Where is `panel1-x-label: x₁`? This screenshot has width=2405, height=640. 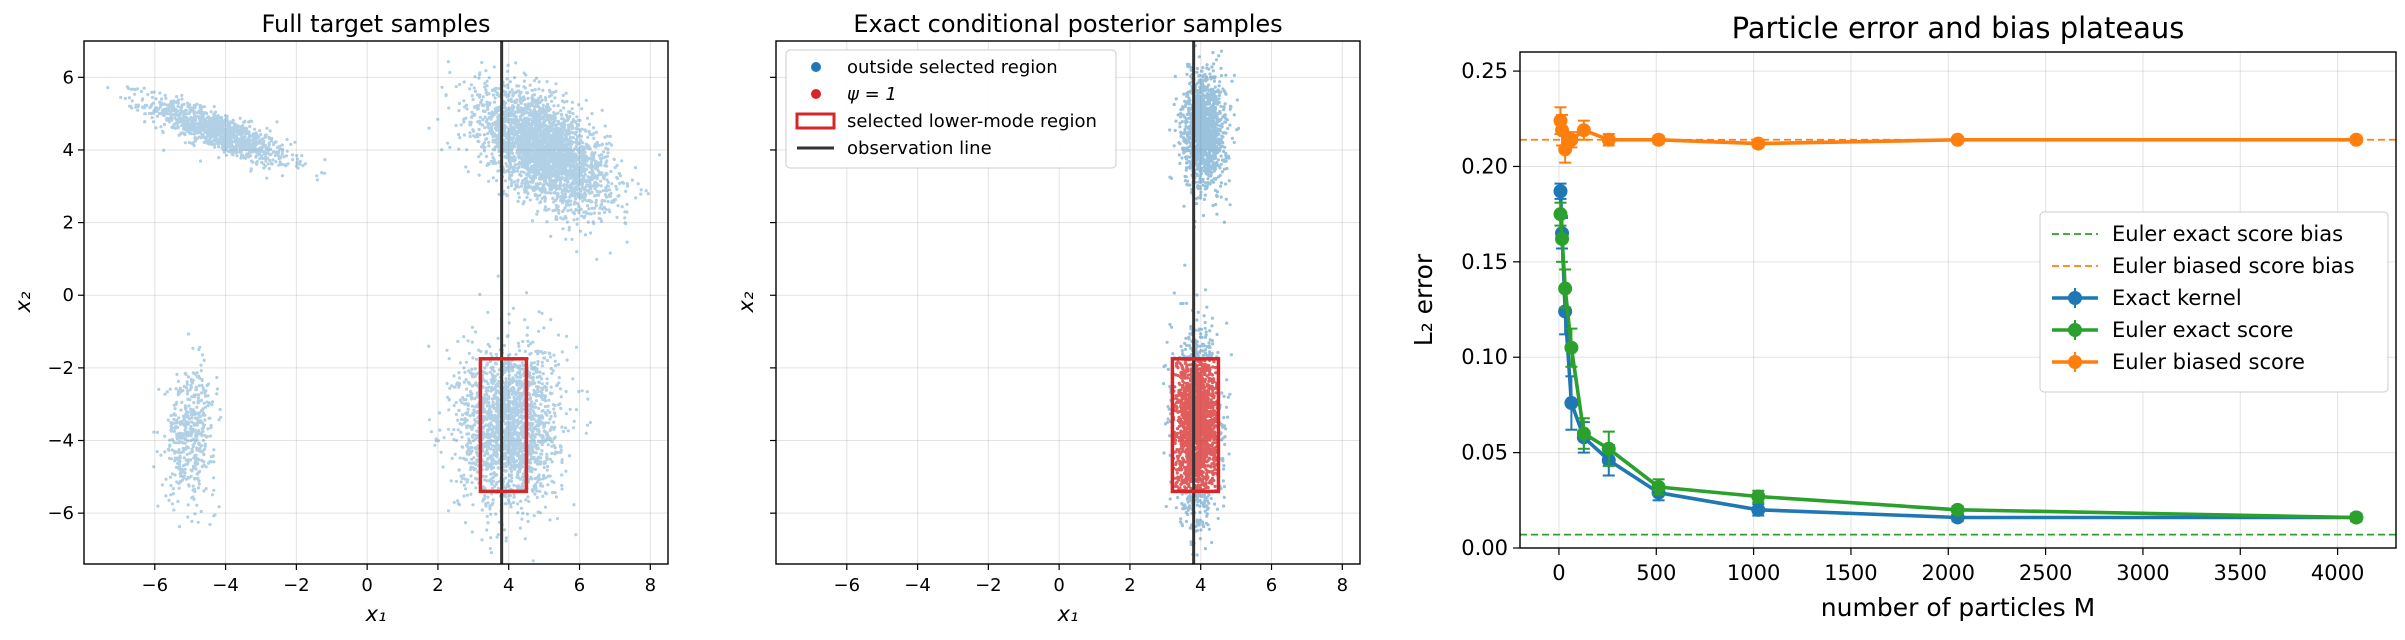 panel1-x-label: x₁ is located at coordinates (376, 614).